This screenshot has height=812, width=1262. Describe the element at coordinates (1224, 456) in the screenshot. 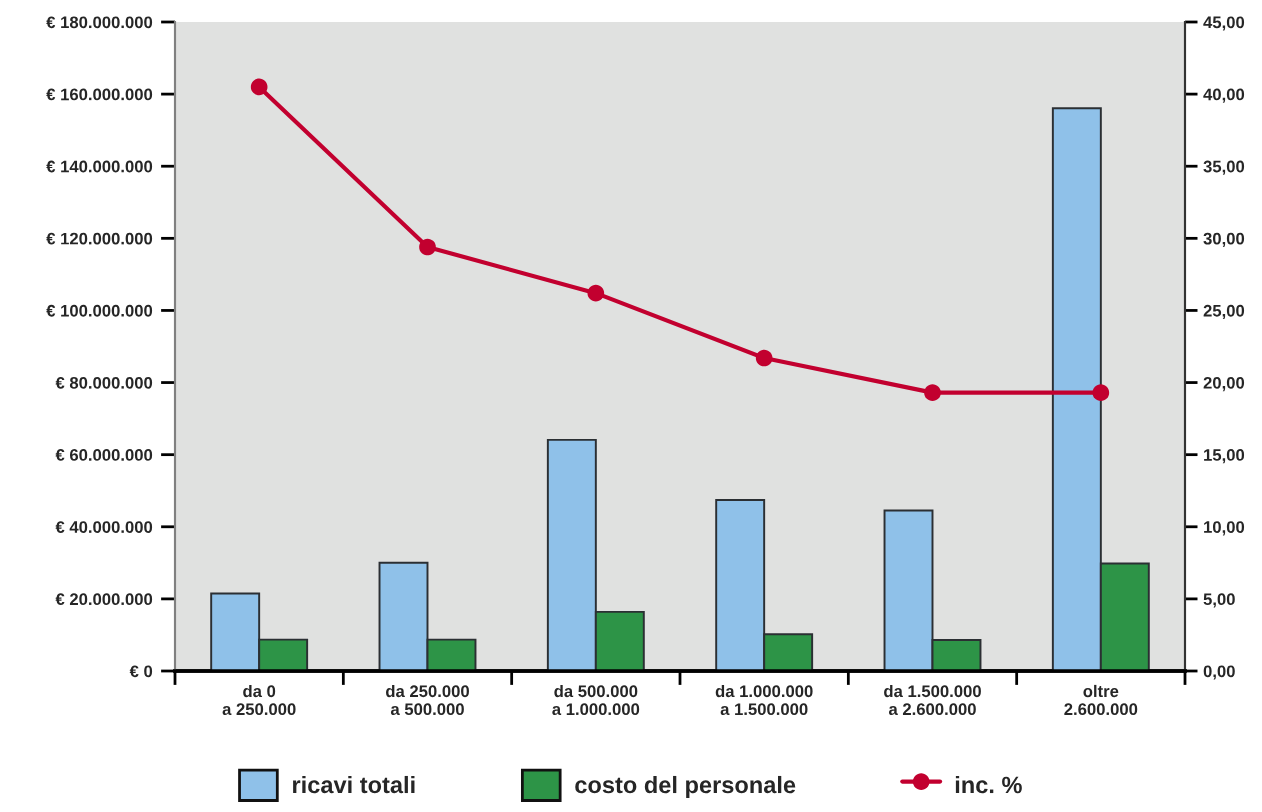

I see `y2-tick-label: 15,00` at that location.